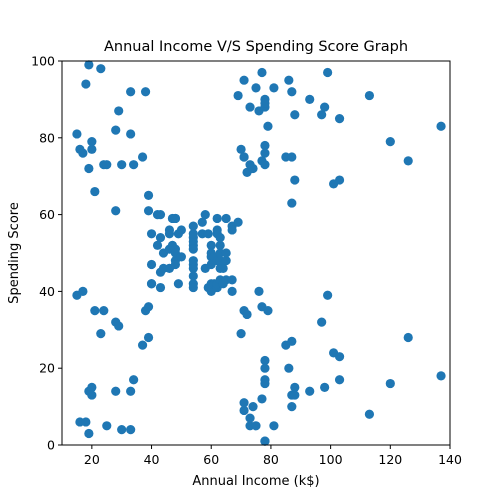 This screenshot has height=500, width=500. I want to click on x-tick-label: 140, so click(450, 459).